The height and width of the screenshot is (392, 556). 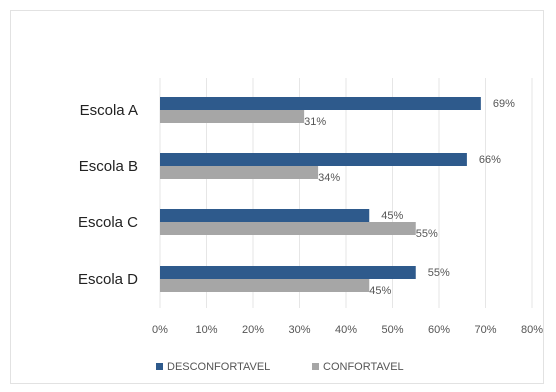 I want to click on legend: DESCONFORTAVEL CONFORTAVEL, so click(x=280, y=367).